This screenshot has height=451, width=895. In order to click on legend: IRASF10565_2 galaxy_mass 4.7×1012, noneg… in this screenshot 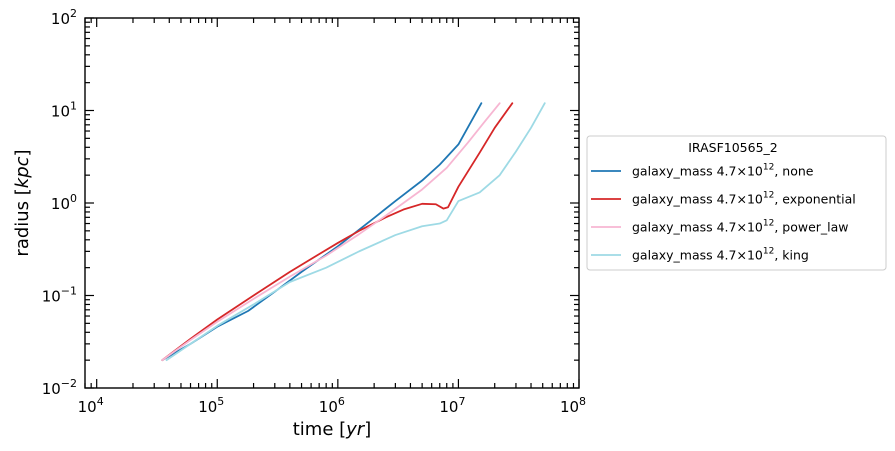, I will do `click(736, 203)`.